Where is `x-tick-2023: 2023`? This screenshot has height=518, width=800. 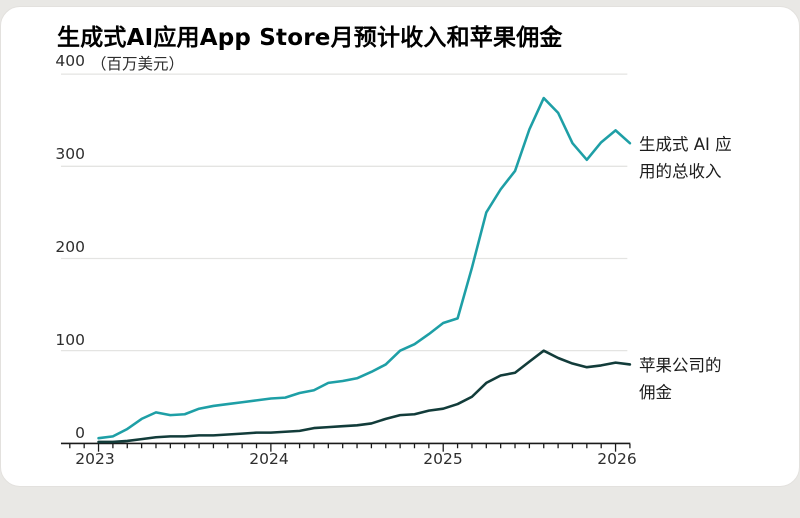
x-tick-2023: 2023 is located at coordinates (95, 459).